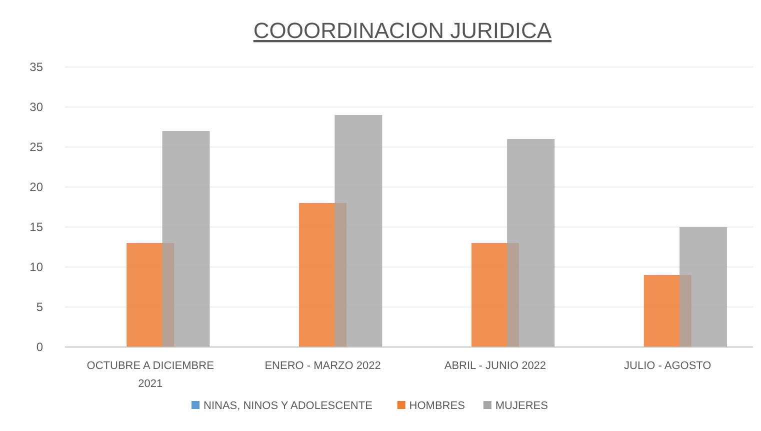 Image resolution: width=761 pixels, height=431 pixels. Describe the element at coordinates (288, 406) in the screenshot. I see `legend-label: NINAS, NINOS Y ADOLESCENTE` at that location.